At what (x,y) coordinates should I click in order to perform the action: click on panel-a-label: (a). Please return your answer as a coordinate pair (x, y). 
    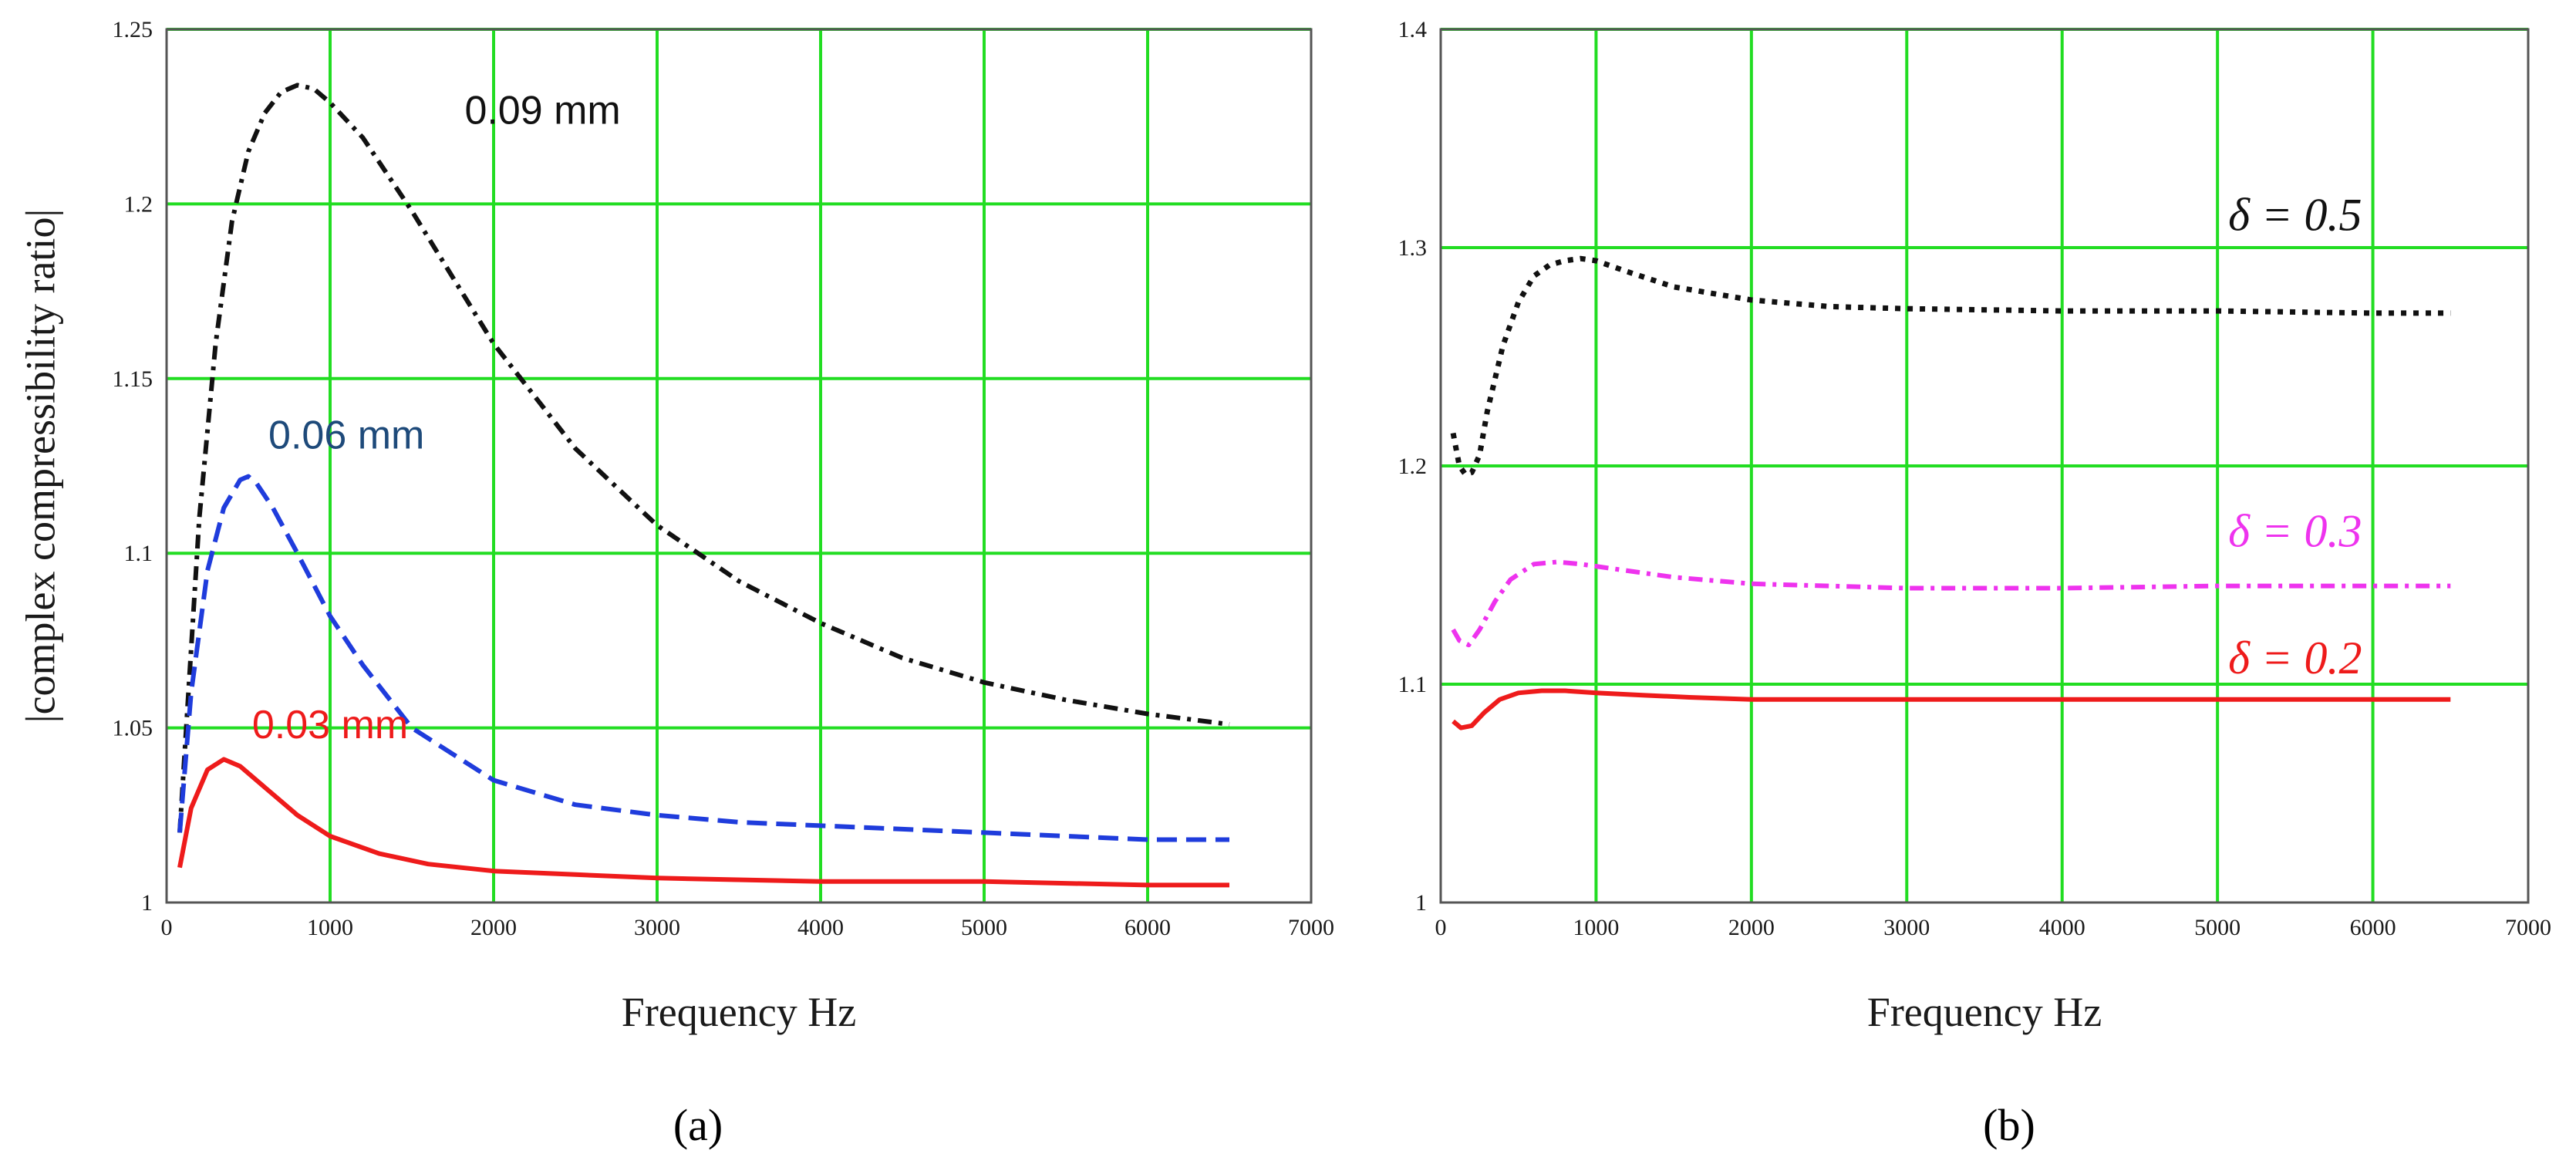
    Looking at the image, I should click on (698, 1125).